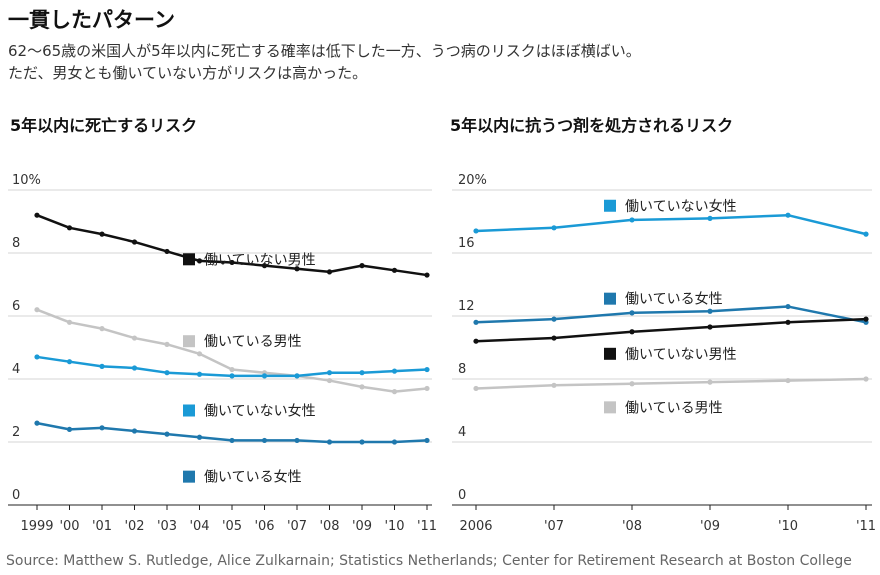  What do you see at coordinates (91, 20) in the screenshot?
I see `chart-title: 一貫したパターン` at bounding box center [91, 20].